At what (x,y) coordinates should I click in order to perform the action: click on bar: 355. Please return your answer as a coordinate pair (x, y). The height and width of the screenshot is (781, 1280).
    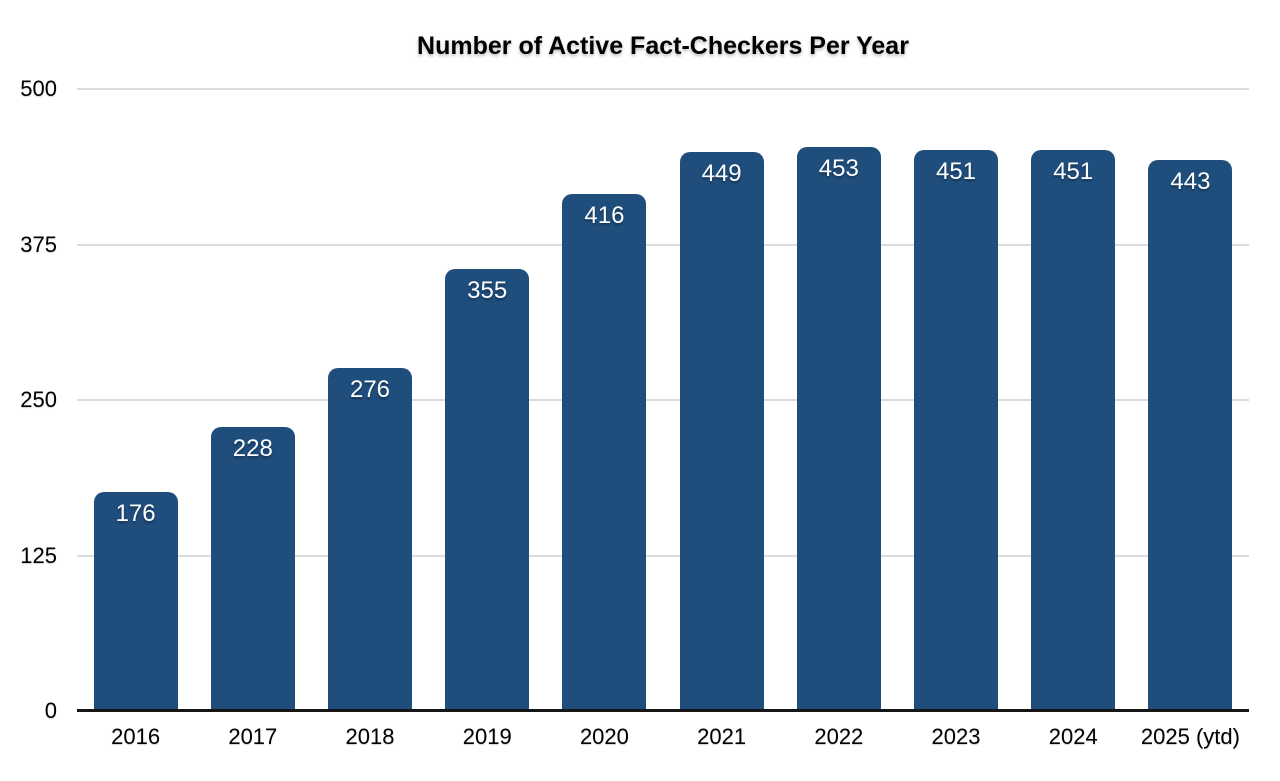
    Looking at the image, I should click on (487, 490).